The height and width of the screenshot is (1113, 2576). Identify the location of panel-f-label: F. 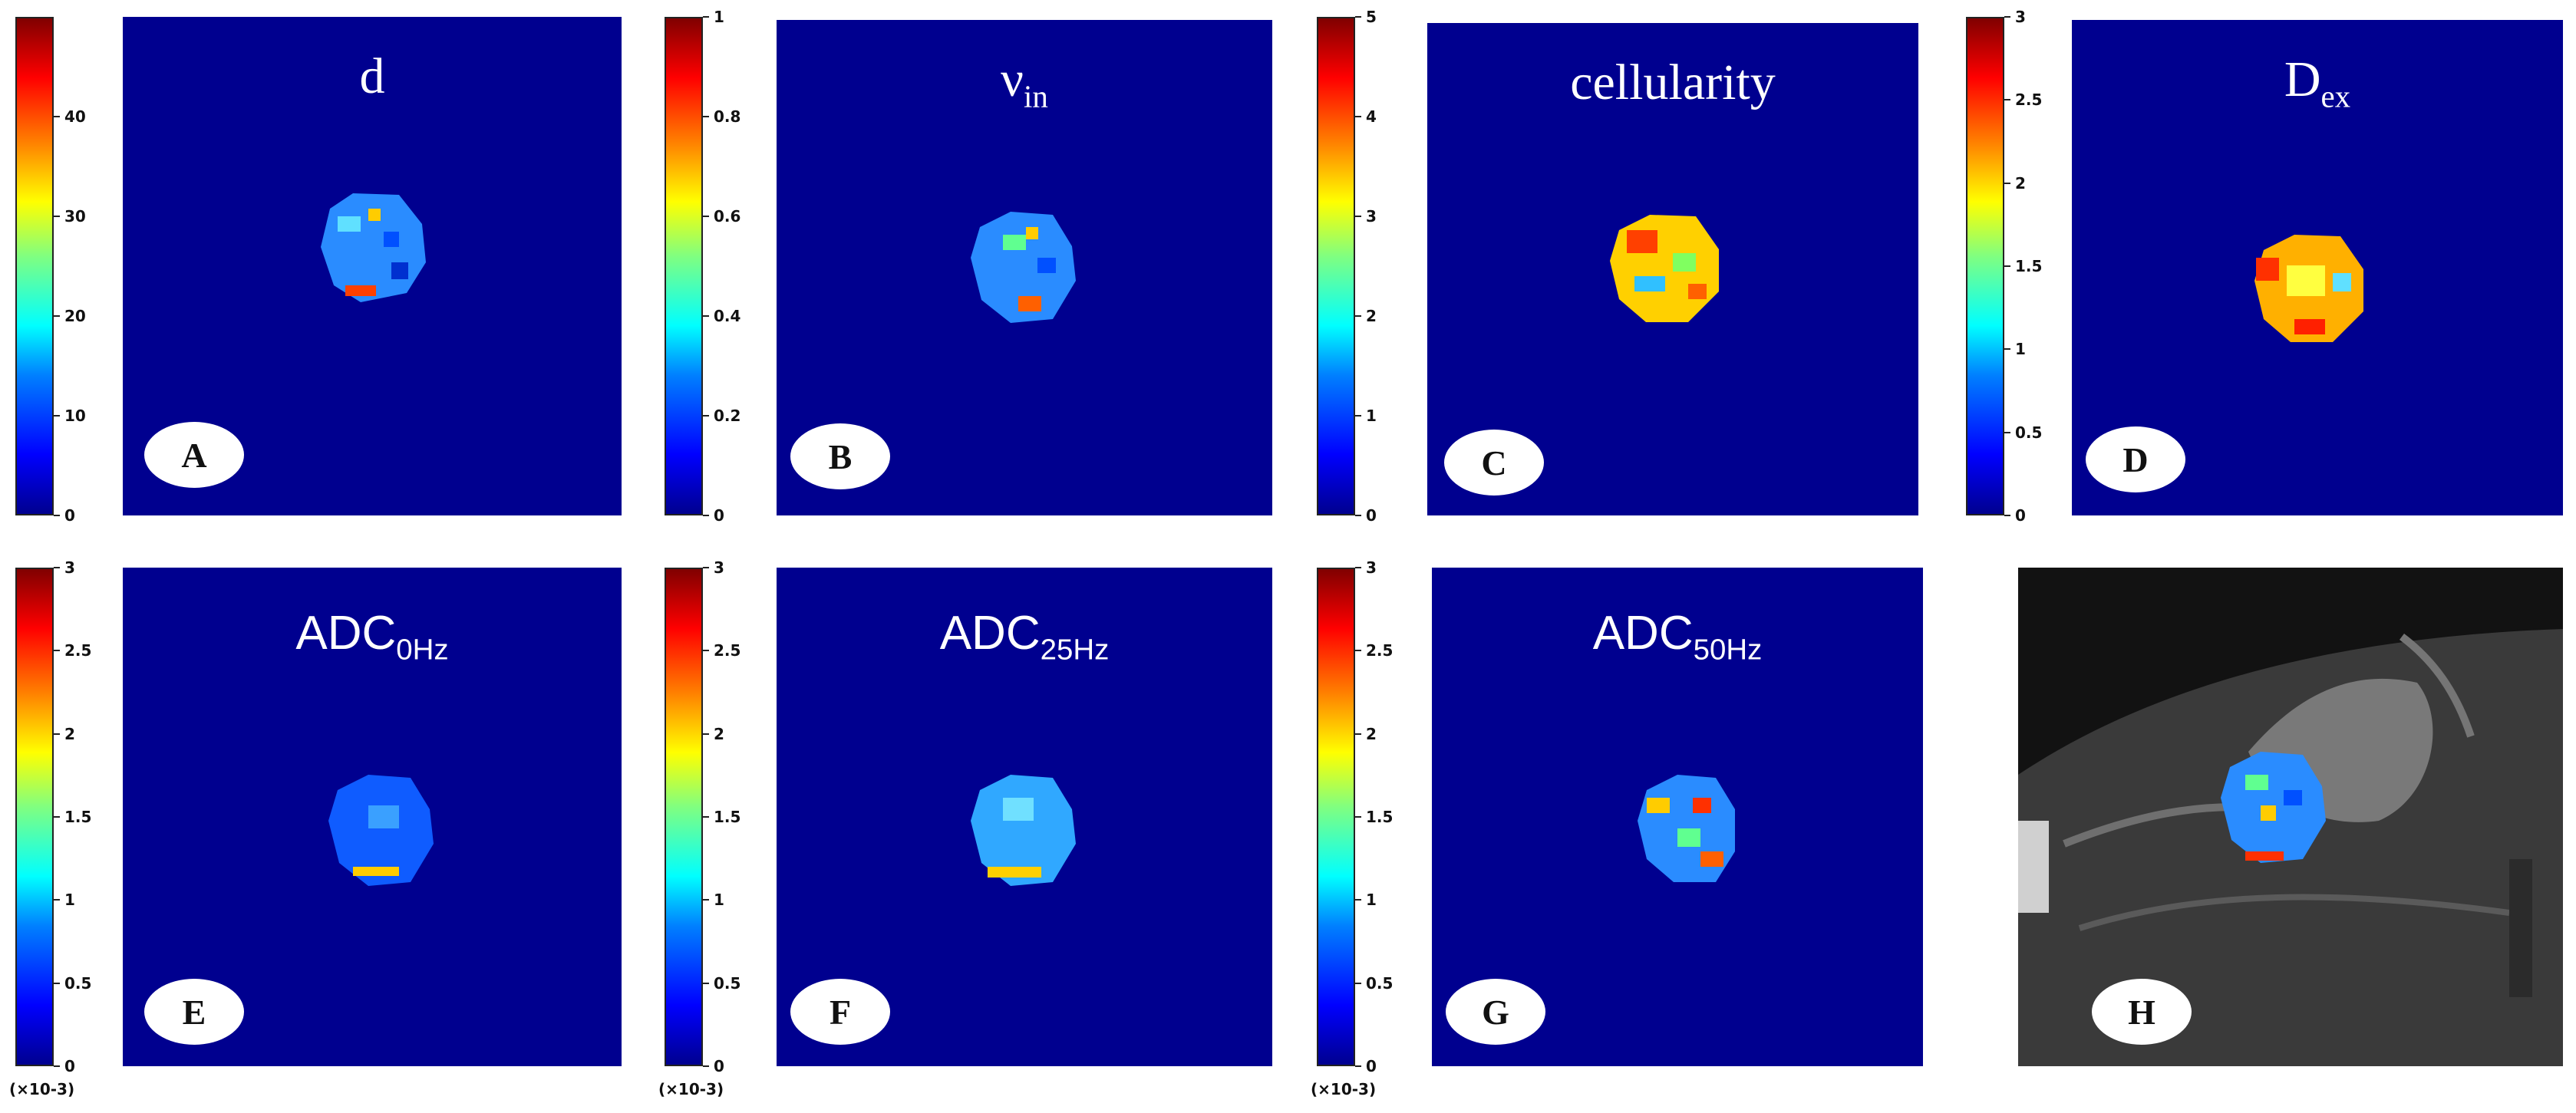
(840, 1012).